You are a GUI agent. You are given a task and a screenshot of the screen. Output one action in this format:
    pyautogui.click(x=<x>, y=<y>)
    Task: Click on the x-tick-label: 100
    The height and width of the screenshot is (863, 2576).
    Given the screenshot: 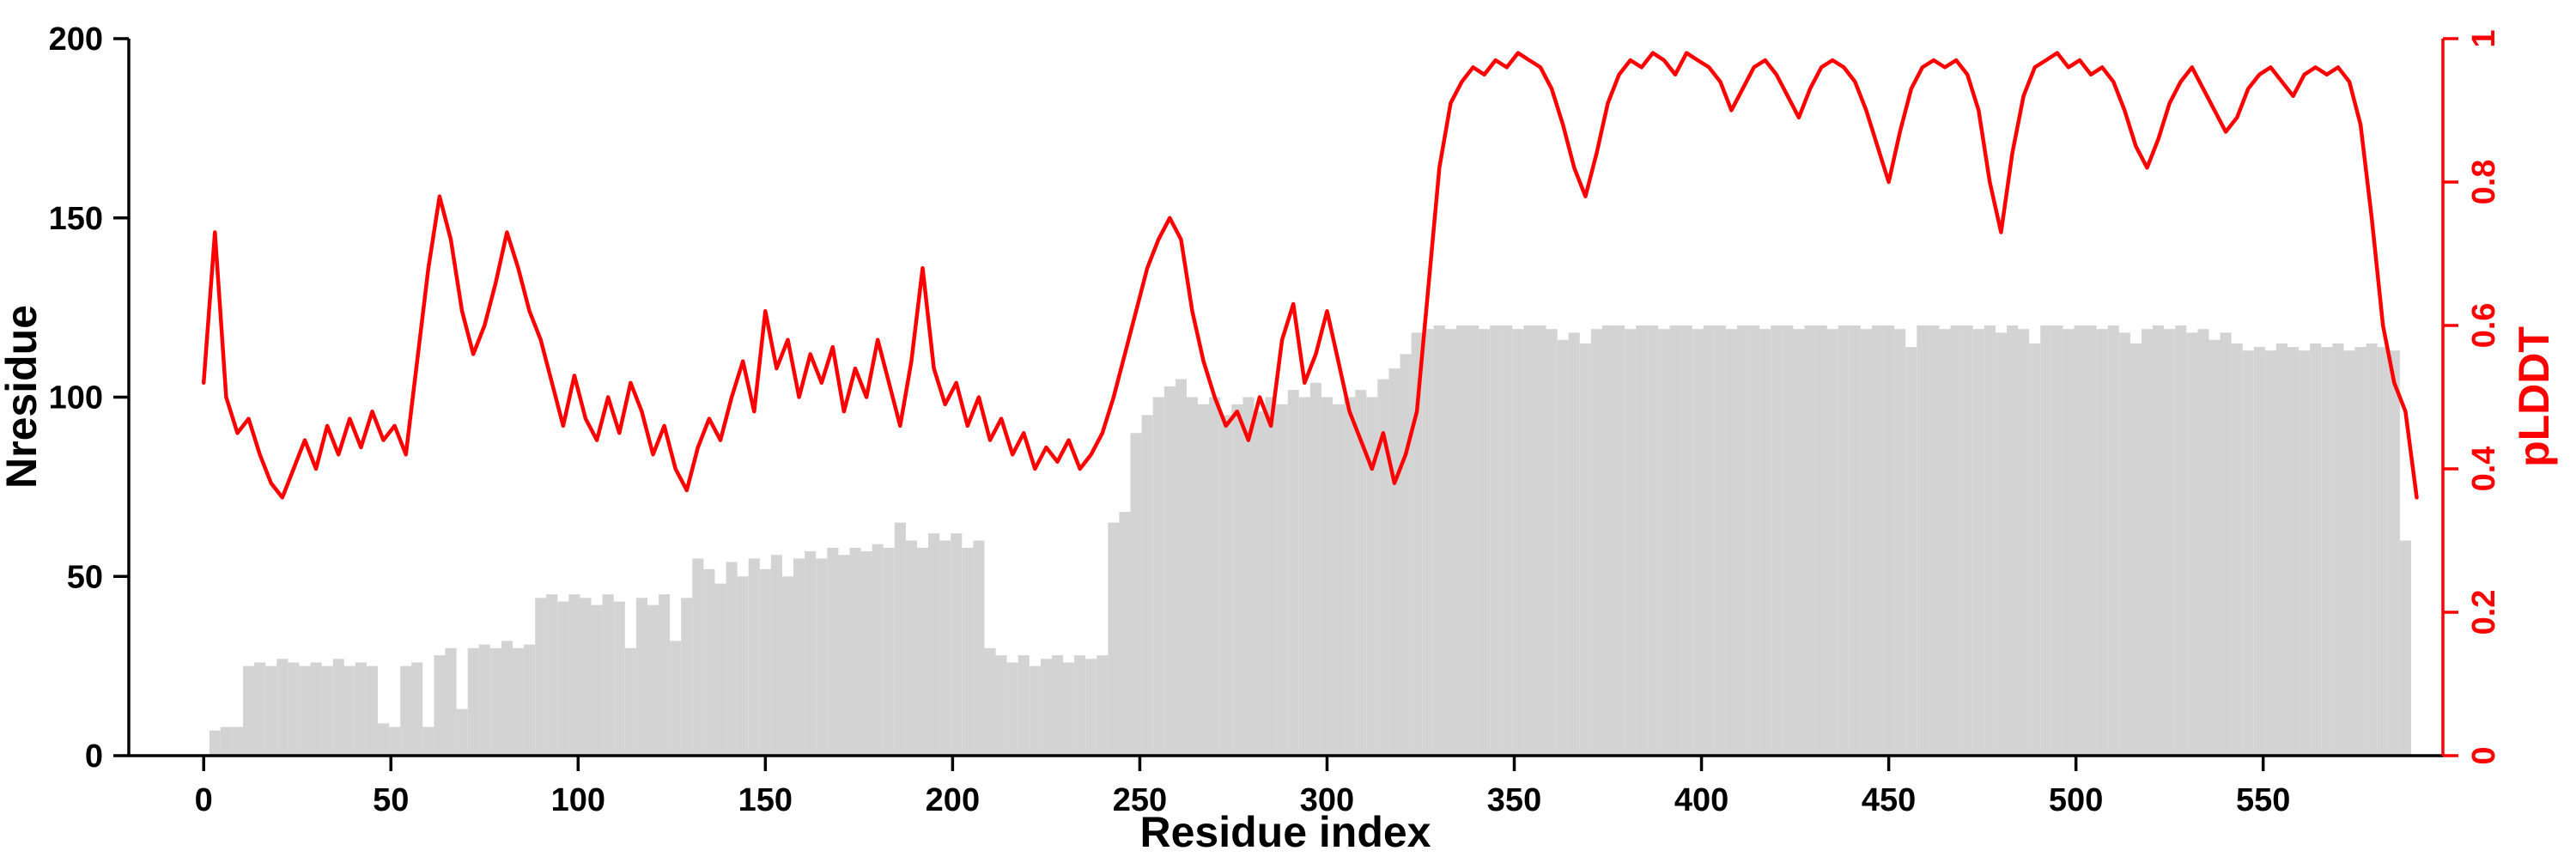 What is the action you would take?
    pyautogui.click(x=578, y=800)
    